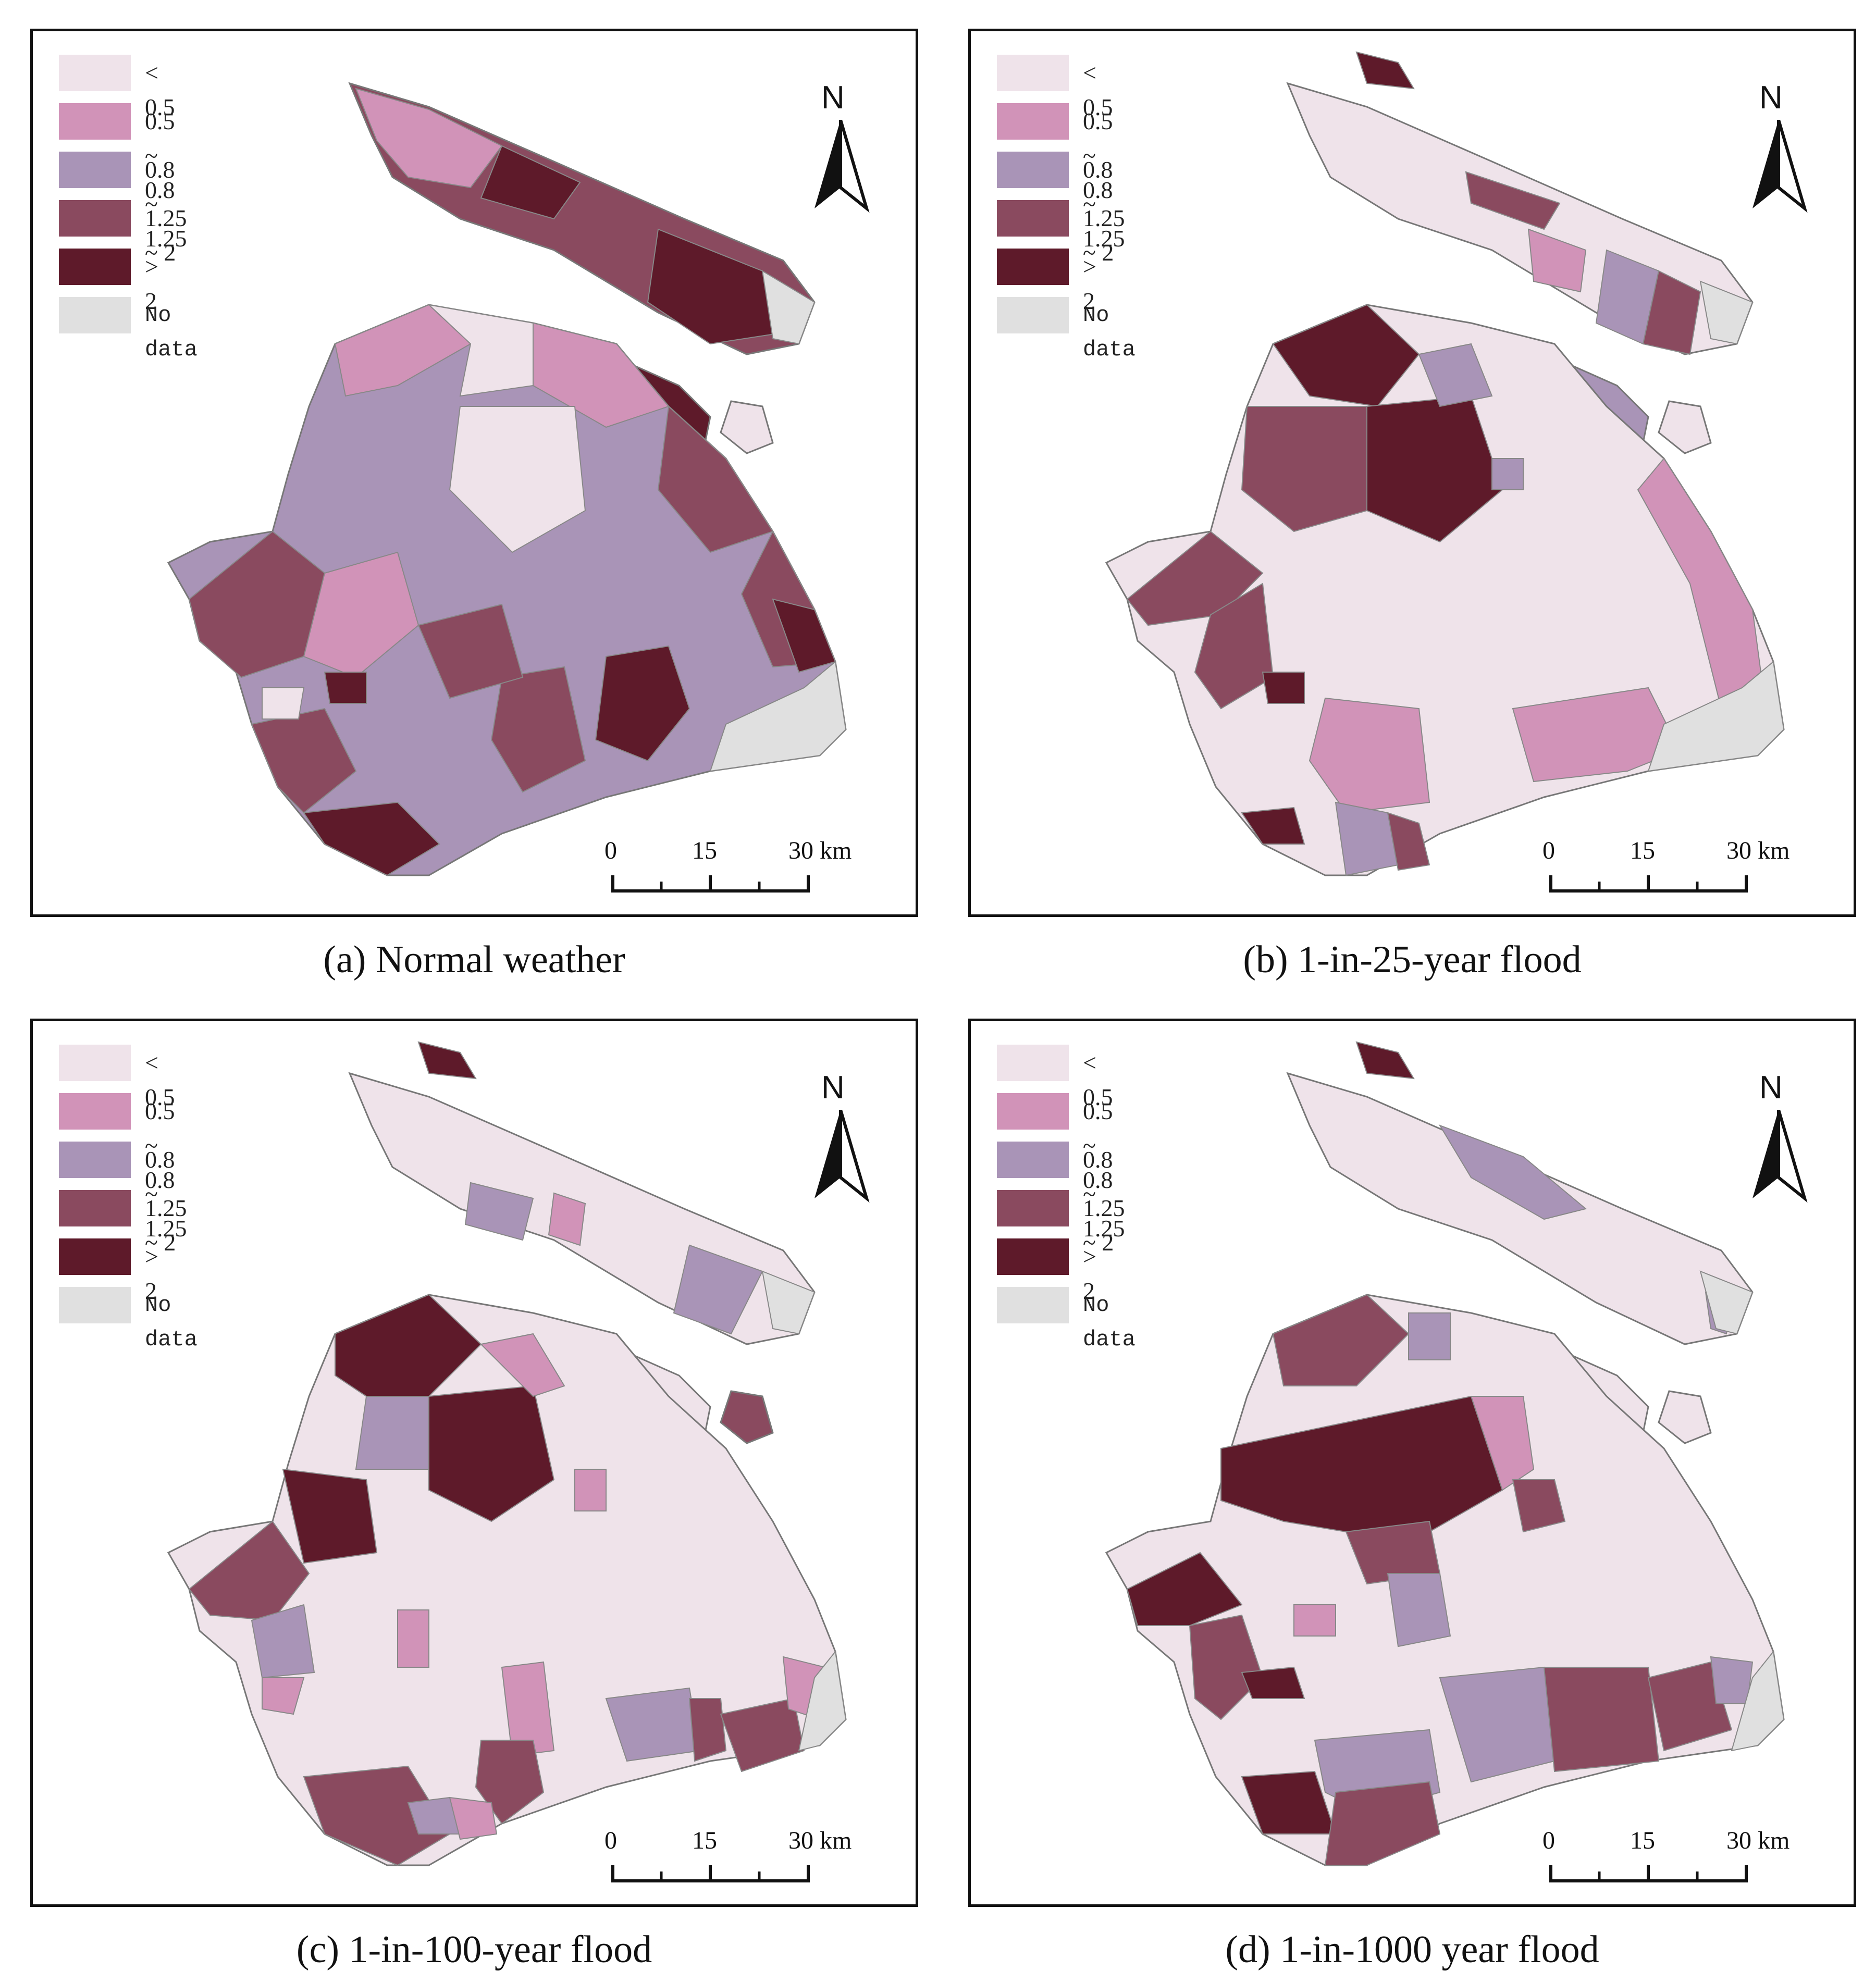  Describe the element at coordinates (1412, 1949) in the screenshot. I see `caption-d: (d) 1-in-1000 year flood` at that location.